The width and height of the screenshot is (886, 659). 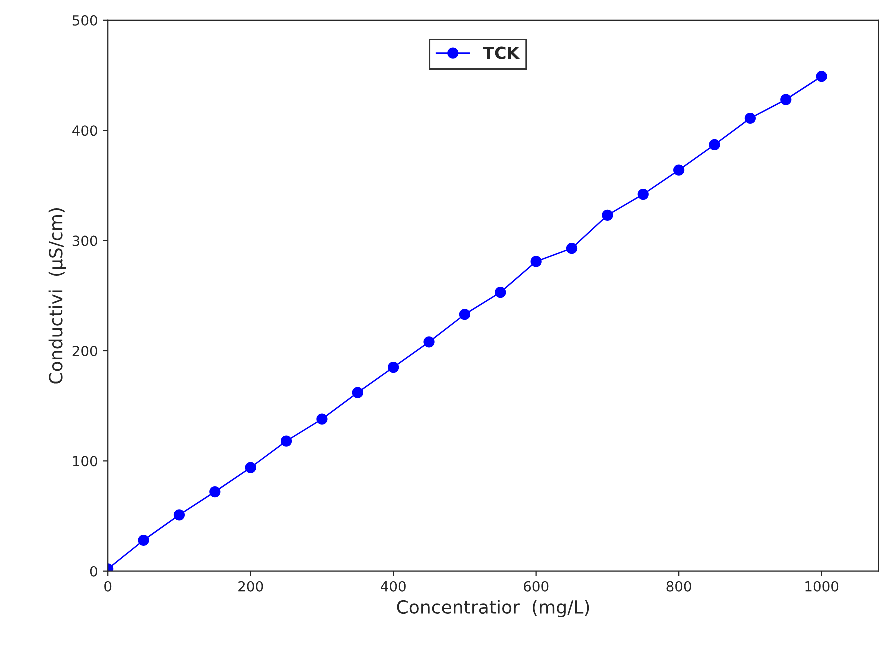 What do you see at coordinates (251, 586) in the screenshot?
I see `x-tick-label: 200` at bounding box center [251, 586].